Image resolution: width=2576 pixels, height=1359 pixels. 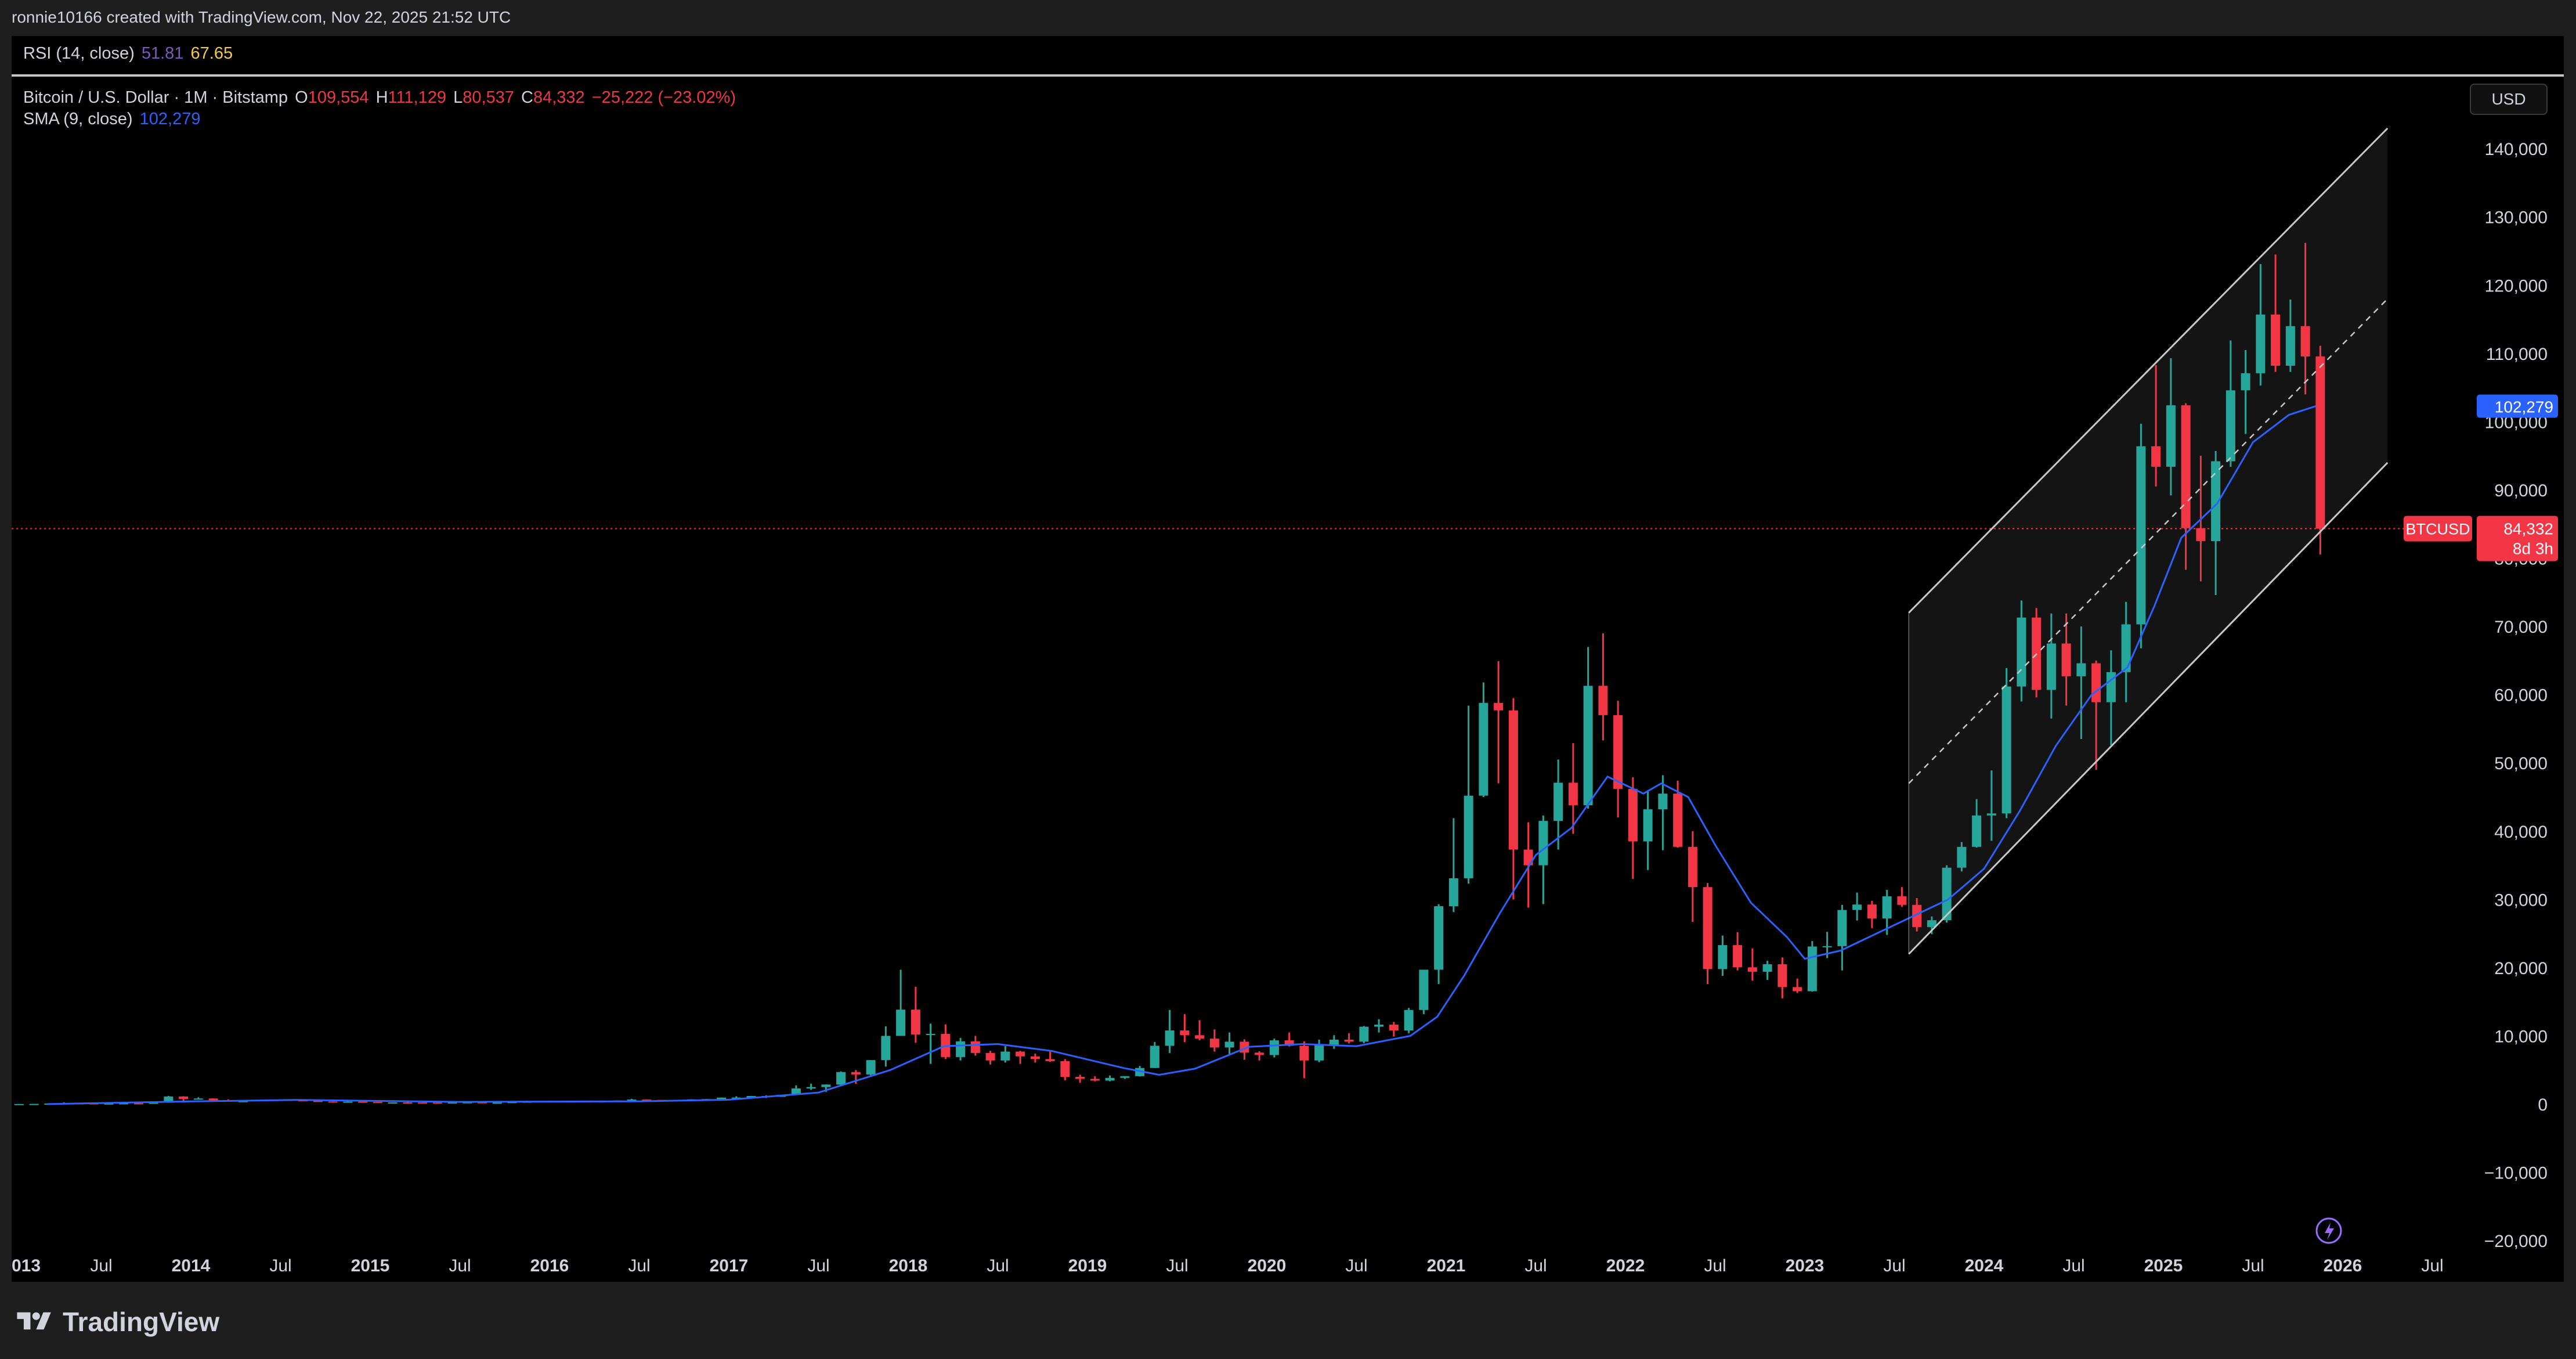 I want to click on open-label: O, so click(x=301, y=98).